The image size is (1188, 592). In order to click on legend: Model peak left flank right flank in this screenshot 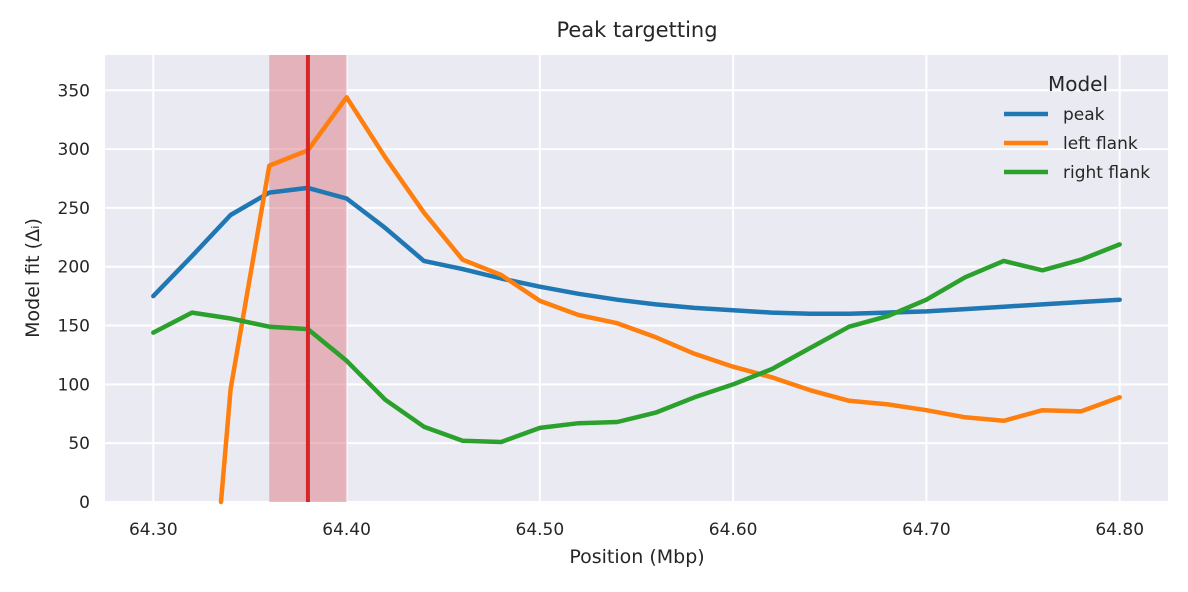, I will do `click(1077, 127)`.